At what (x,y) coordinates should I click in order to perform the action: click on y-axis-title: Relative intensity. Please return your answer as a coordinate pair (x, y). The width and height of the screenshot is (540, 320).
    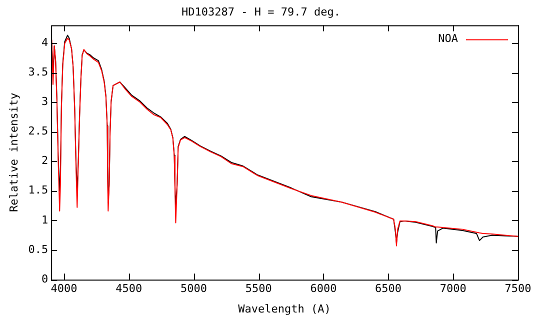
    Looking at the image, I should click on (13, 152).